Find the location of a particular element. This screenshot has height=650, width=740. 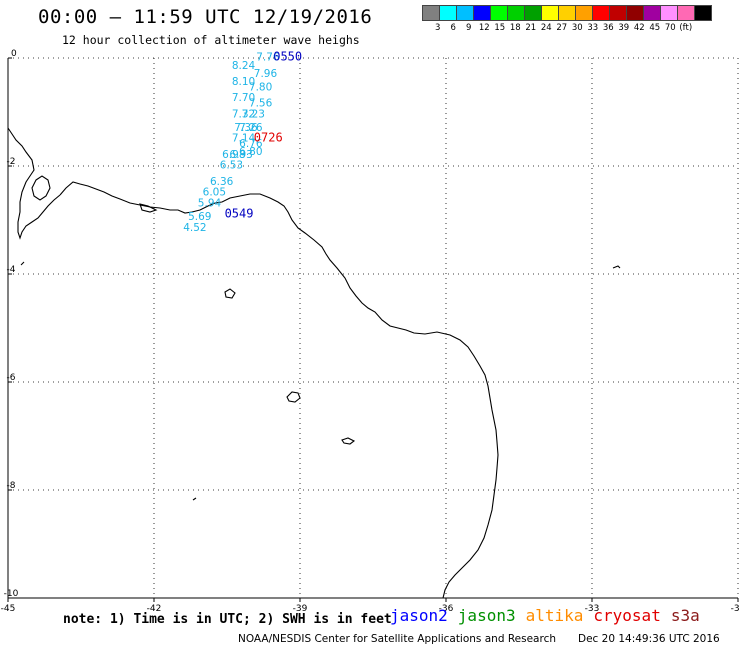

islet-south is located at coordinates (194, 499).